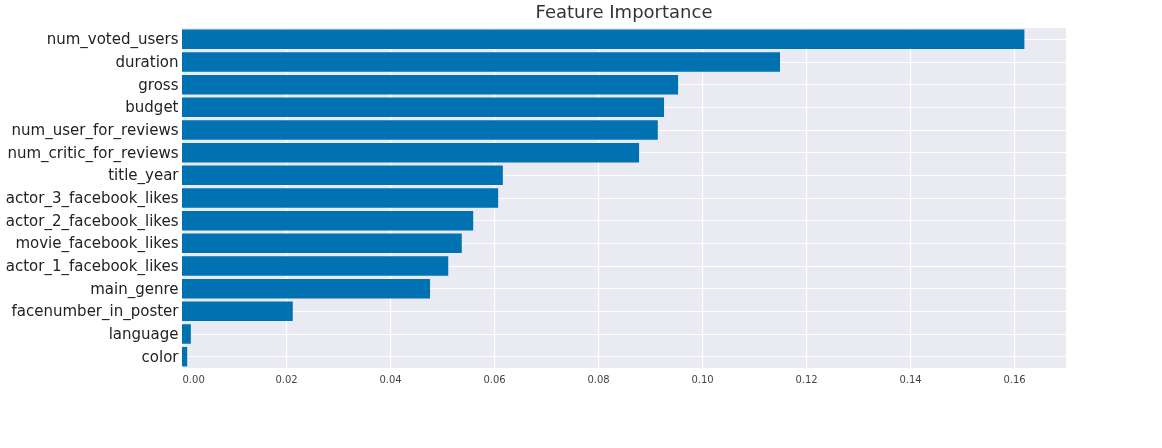 This screenshot has height=448, width=1162. What do you see at coordinates (910, 379) in the screenshot?
I see `x-tick-label: 0.14` at bounding box center [910, 379].